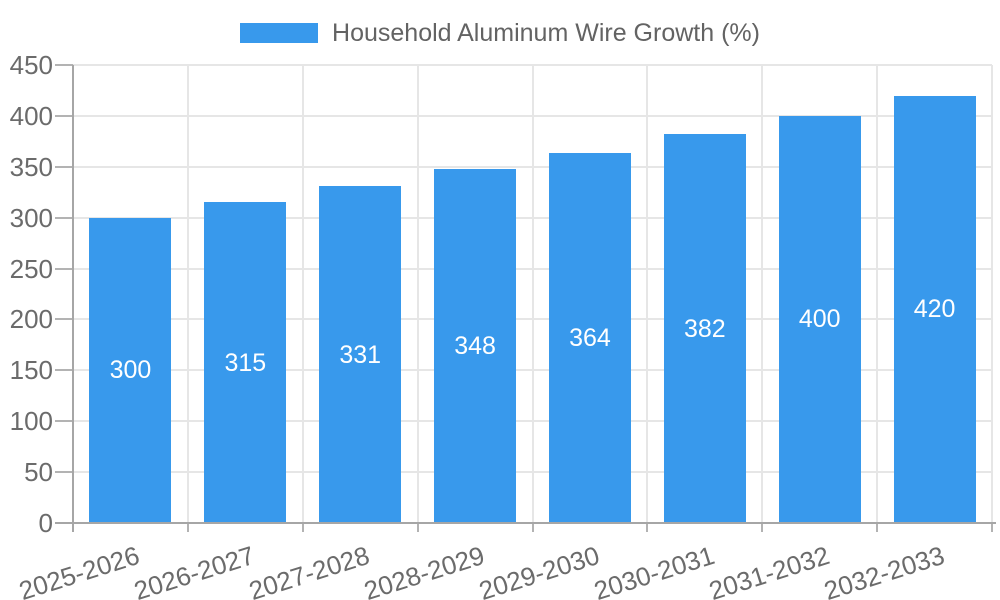 The width and height of the screenshot is (1000, 600). Describe the element at coordinates (31, 166) in the screenshot. I see `y-tick-label: 350` at that location.